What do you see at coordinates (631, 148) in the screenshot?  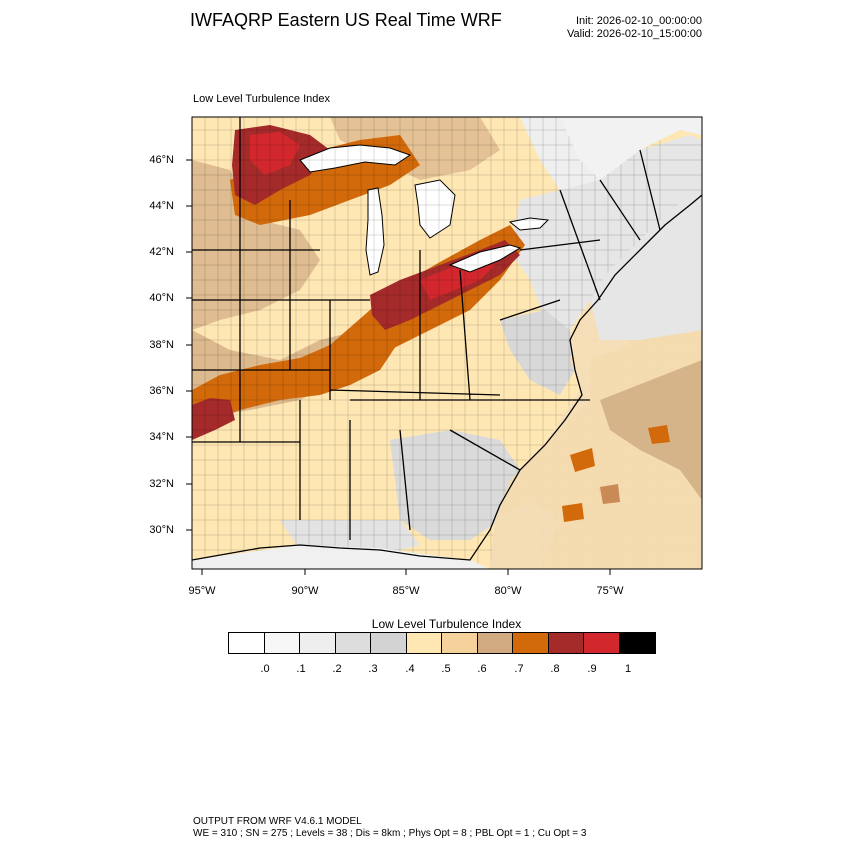 I see `ocean-mask-white-north` at bounding box center [631, 148].